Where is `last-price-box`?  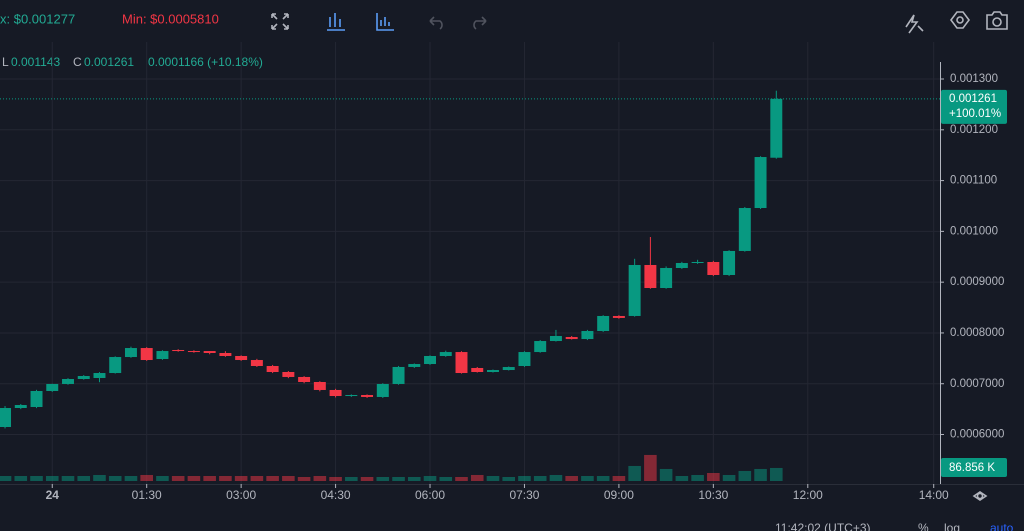
last-price-box is located at coordinates (974, 106).